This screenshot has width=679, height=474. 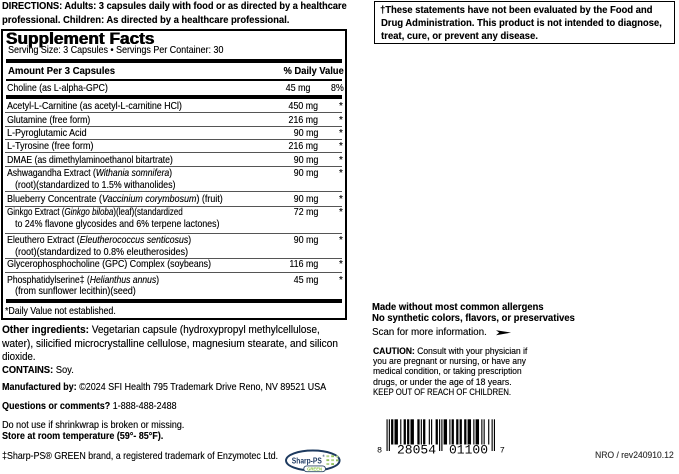 What do you see at coordinates (307, 461) in the screenshot?
I see `svg-text: Sharp-PS` at bounding box center [307, 461].